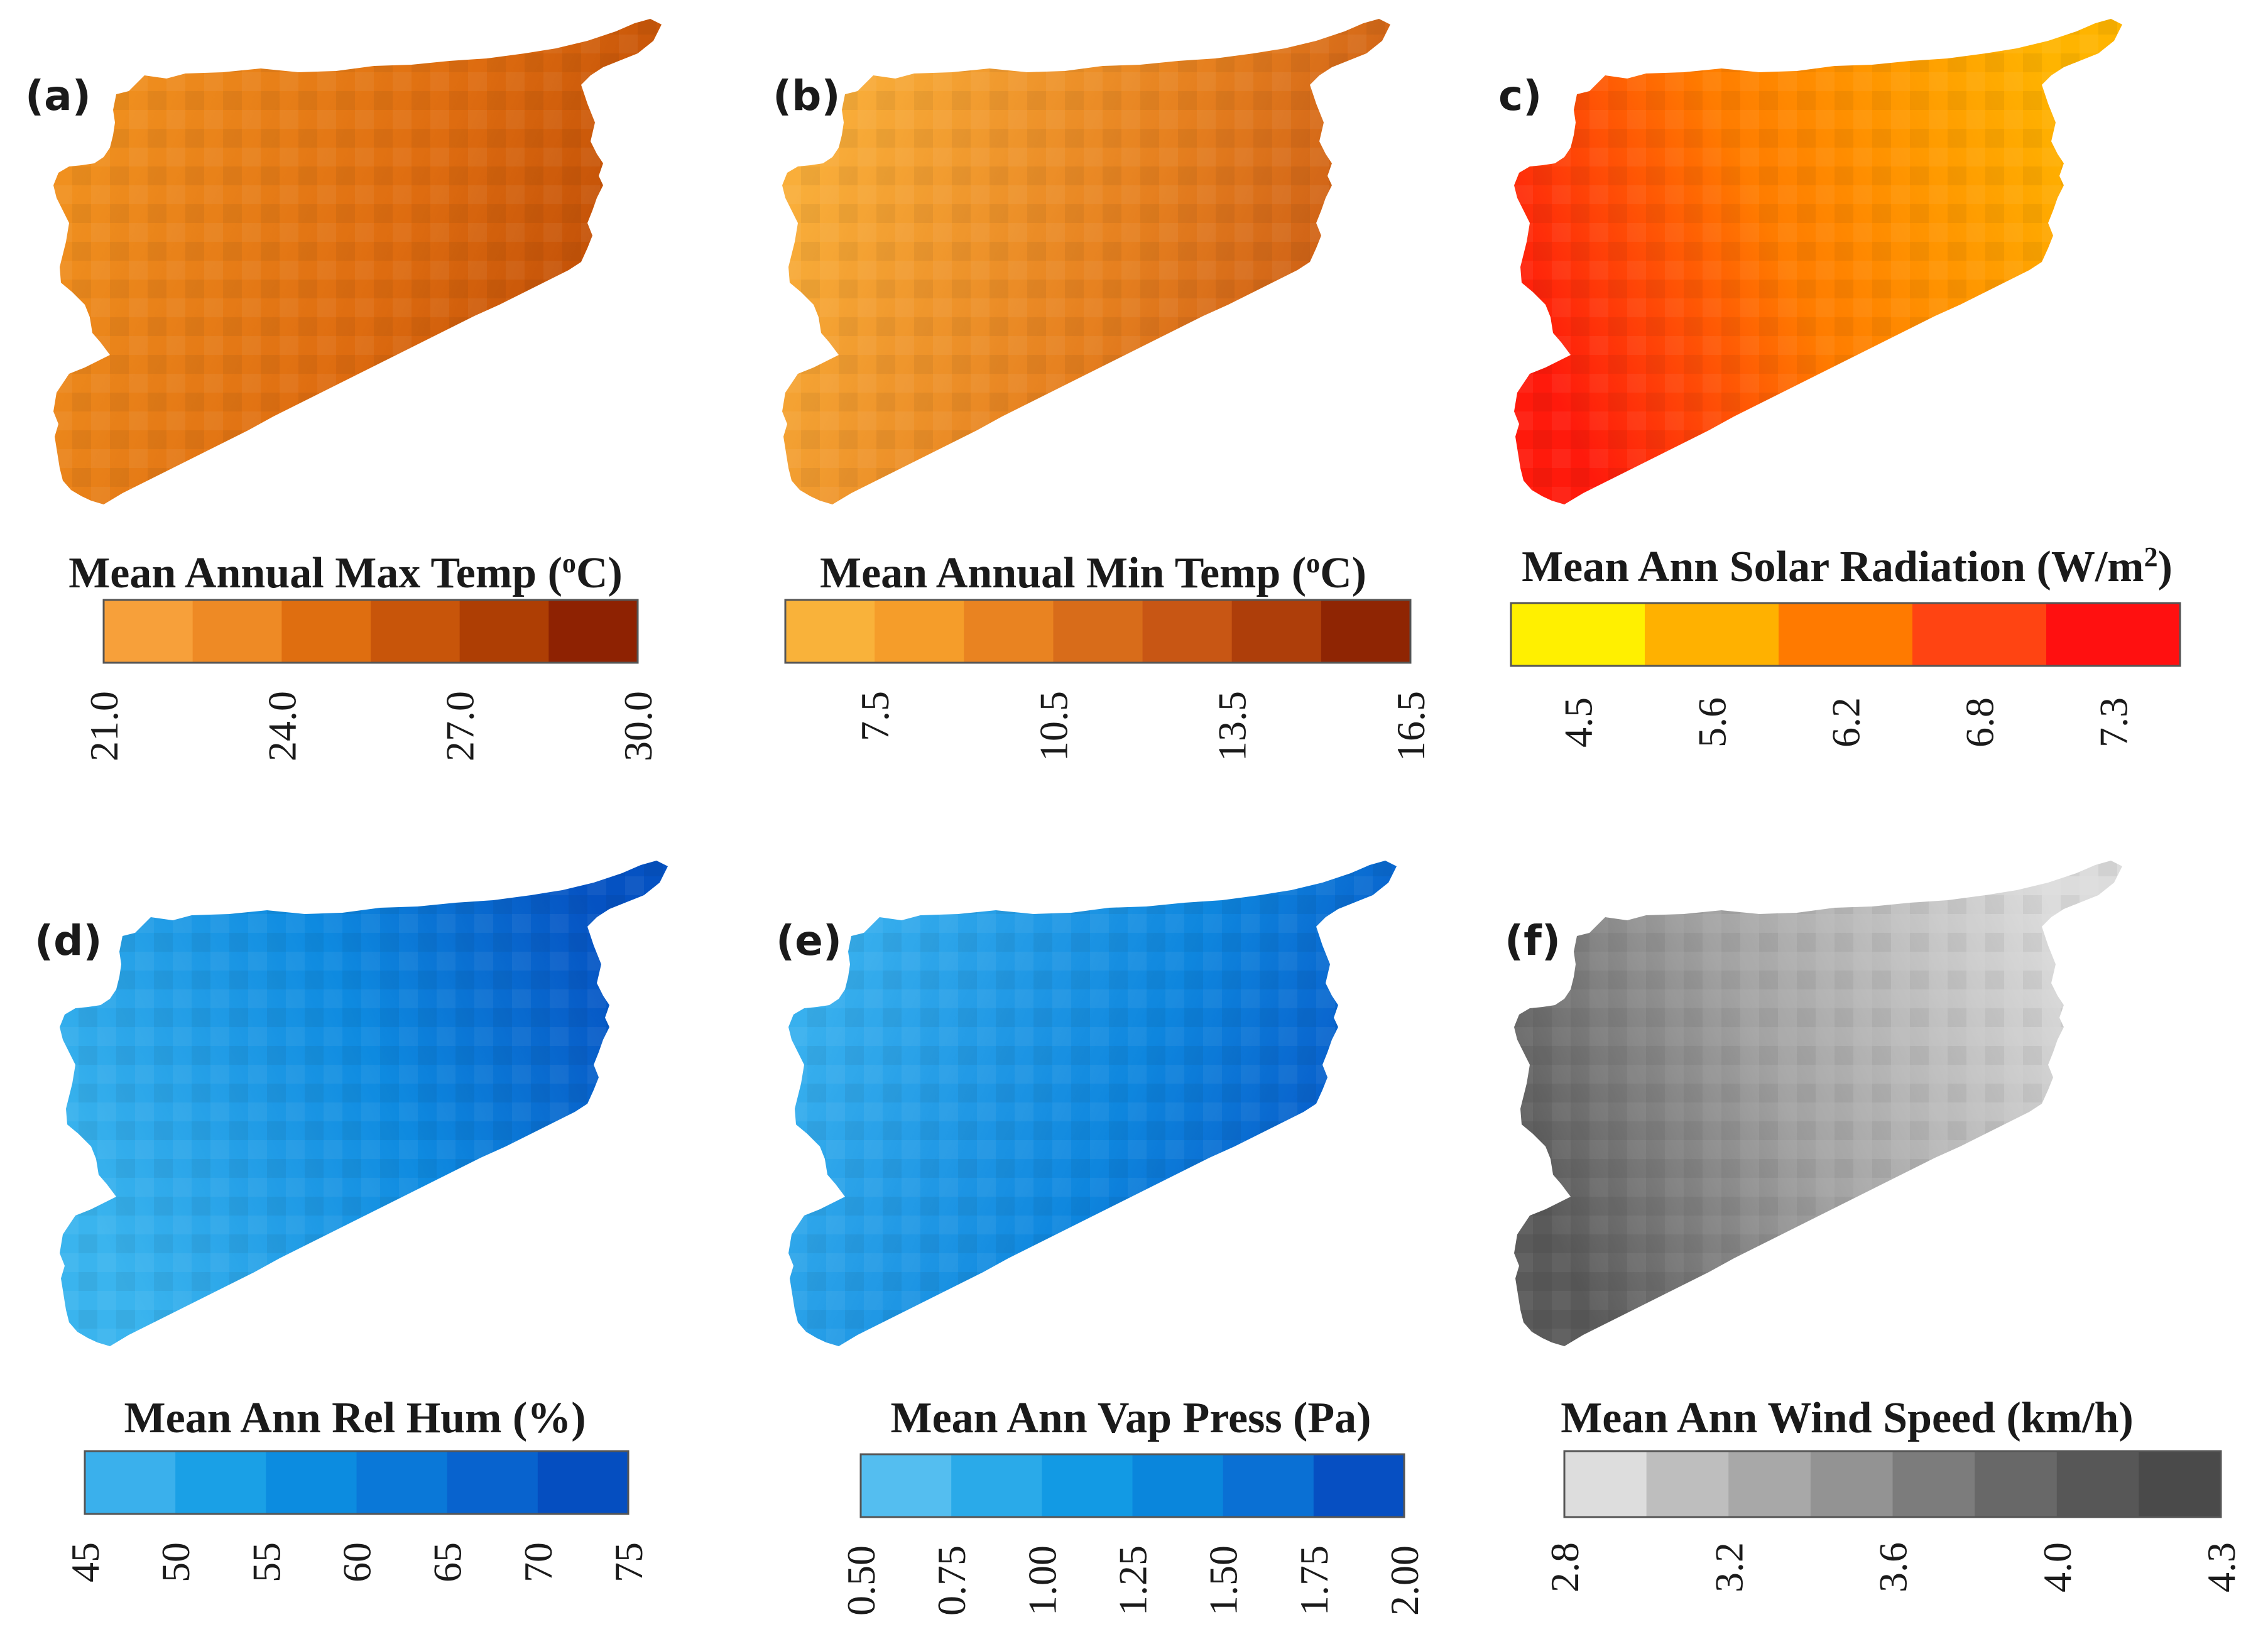  What do you see at coordinates (1093, 573) in the screenshot?
I see `legend-title-b: Mean Annual Min Temp (oC)` at bounding box center [1093, 573].